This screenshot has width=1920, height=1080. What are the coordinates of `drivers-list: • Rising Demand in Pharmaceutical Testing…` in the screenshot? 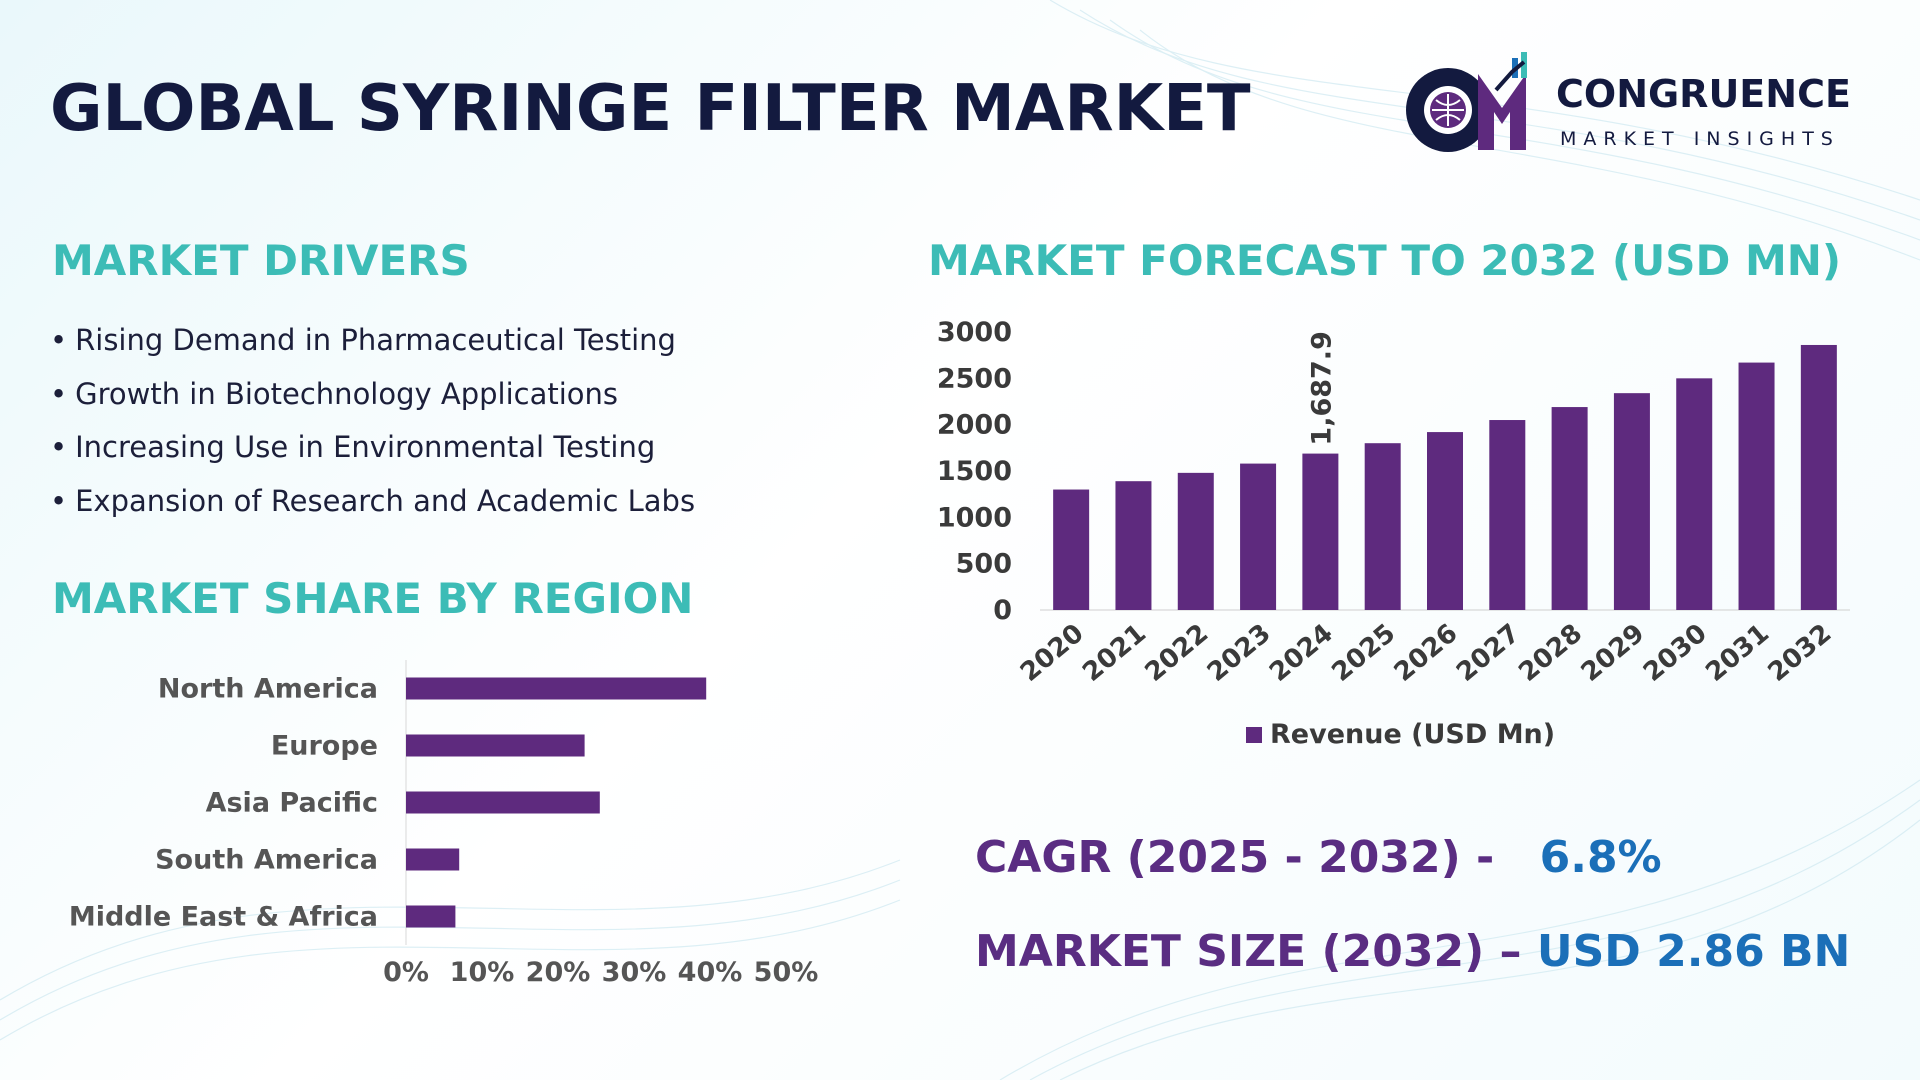 It's located at (372, 429).